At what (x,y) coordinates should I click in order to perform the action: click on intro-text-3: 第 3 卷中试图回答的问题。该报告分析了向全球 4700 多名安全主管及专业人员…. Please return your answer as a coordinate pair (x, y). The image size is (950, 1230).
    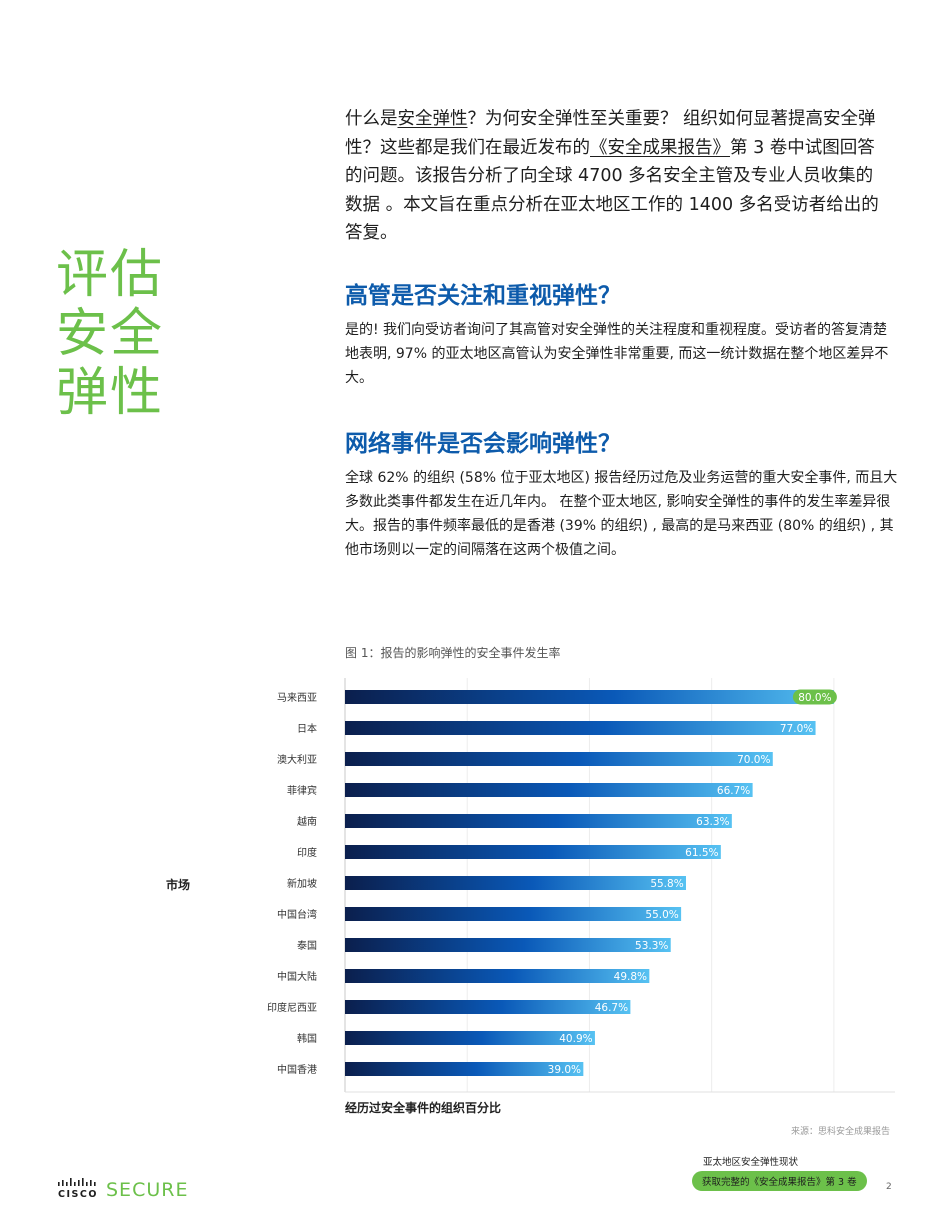
    Looking at the image, I should click on (612, 190).